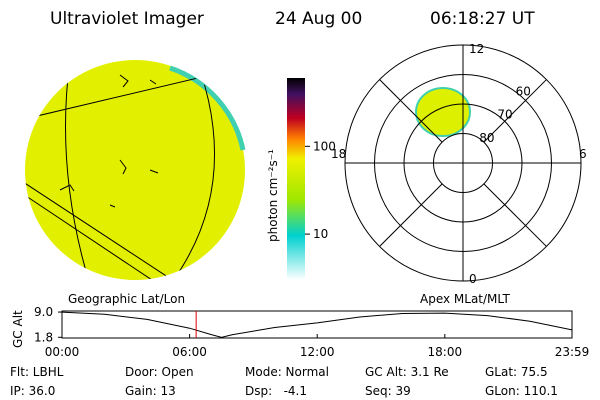 This screenshot has height=400, width=600. Describe the element at coordinates (465, 299) in the screenshot. I see `apex-label: Apex MLat/MLT` at that location.